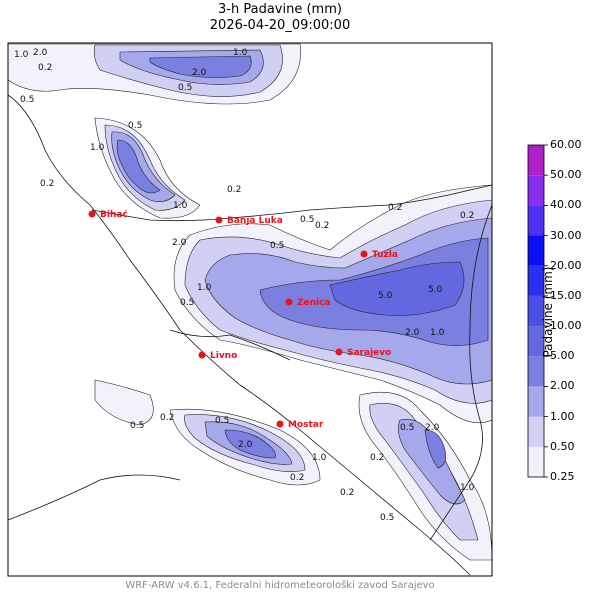 This screenshot has width=600, height=600. I want to click on colorbar, so click(537, 311).